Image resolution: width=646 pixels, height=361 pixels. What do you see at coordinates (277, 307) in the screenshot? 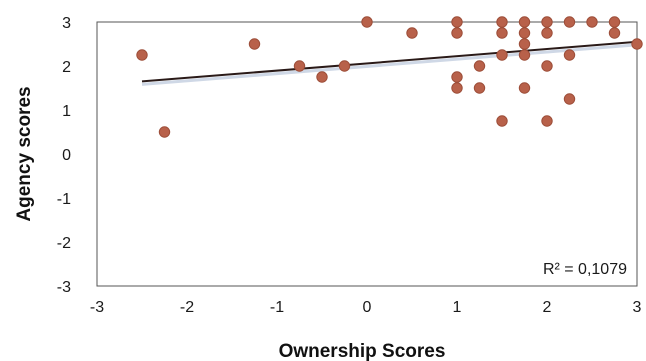
I see `x-tick-label: -1` at bounding box center [277, 307].